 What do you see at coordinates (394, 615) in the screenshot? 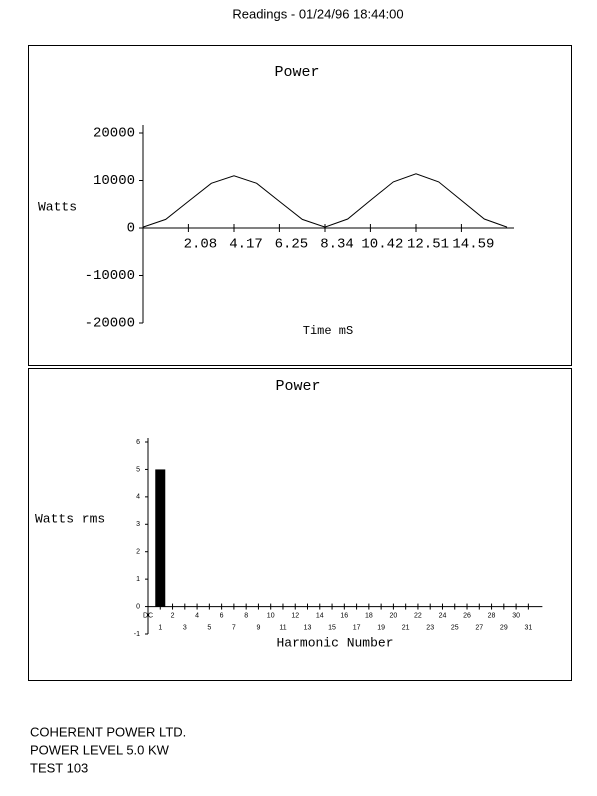
I see `x-tick-label: 20` at bounding box center [394, 615].